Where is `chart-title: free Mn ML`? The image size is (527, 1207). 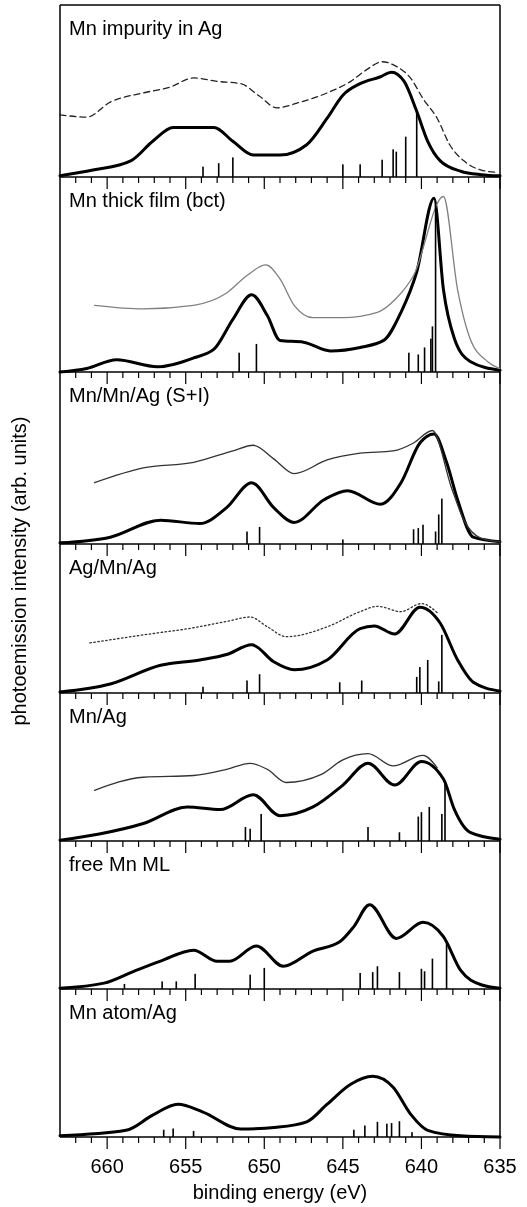
chart-title: free Mn ML is located at coordinates (120, 864).